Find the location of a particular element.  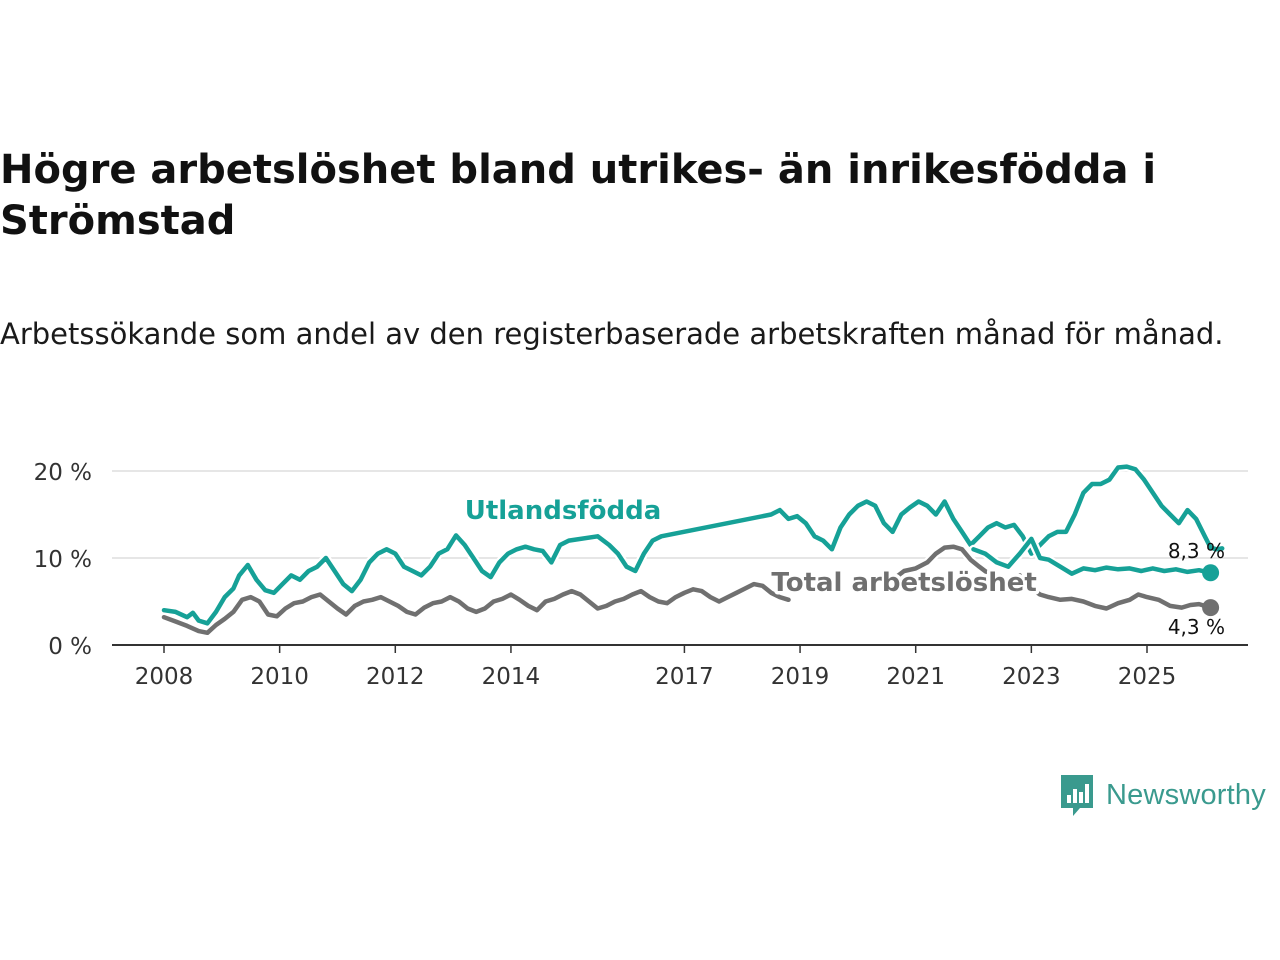

x-tick-label: 2023 is located at coordinates (1031, 677).